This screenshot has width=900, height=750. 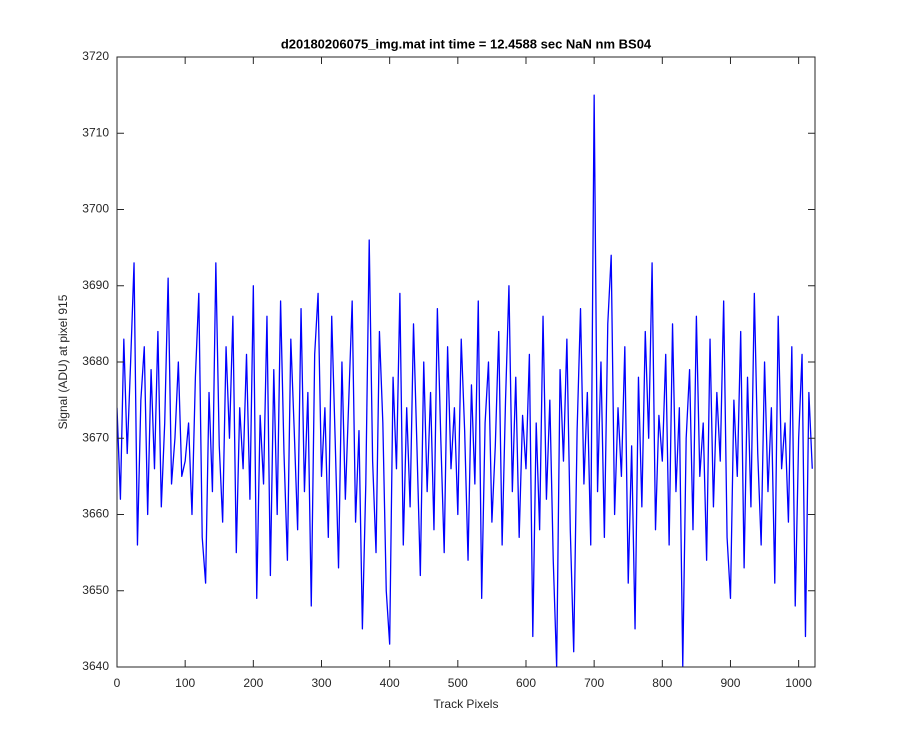 I want to click on y-tick-label: 3710, so click(x=95, y=132).